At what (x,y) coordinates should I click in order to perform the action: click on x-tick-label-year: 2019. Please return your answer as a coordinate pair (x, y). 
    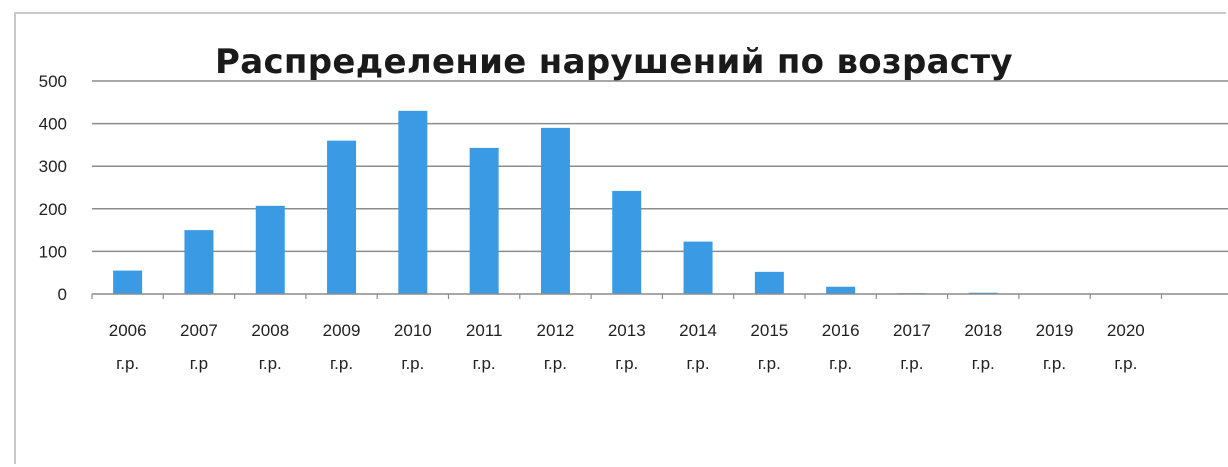
    Looking at the image, I should click on (1055, 330).